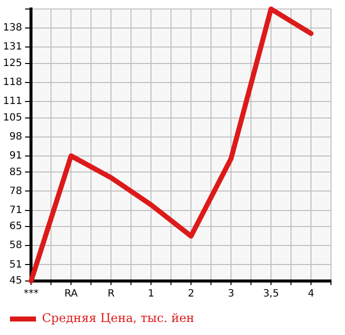 This screenshot has height=335, width=345. Describe the element at coordinates (15, 264) in the screenshot. I see `y-tick-label: 51` at that location.